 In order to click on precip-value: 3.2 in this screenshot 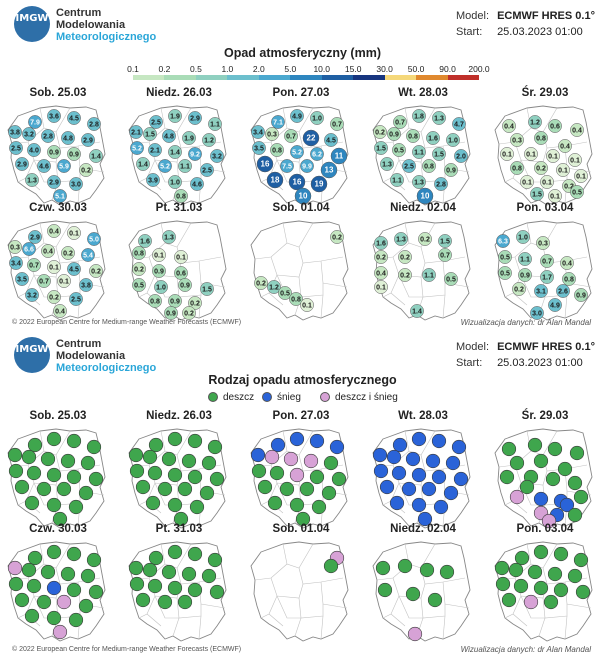, I will do `click(217, 157)`.